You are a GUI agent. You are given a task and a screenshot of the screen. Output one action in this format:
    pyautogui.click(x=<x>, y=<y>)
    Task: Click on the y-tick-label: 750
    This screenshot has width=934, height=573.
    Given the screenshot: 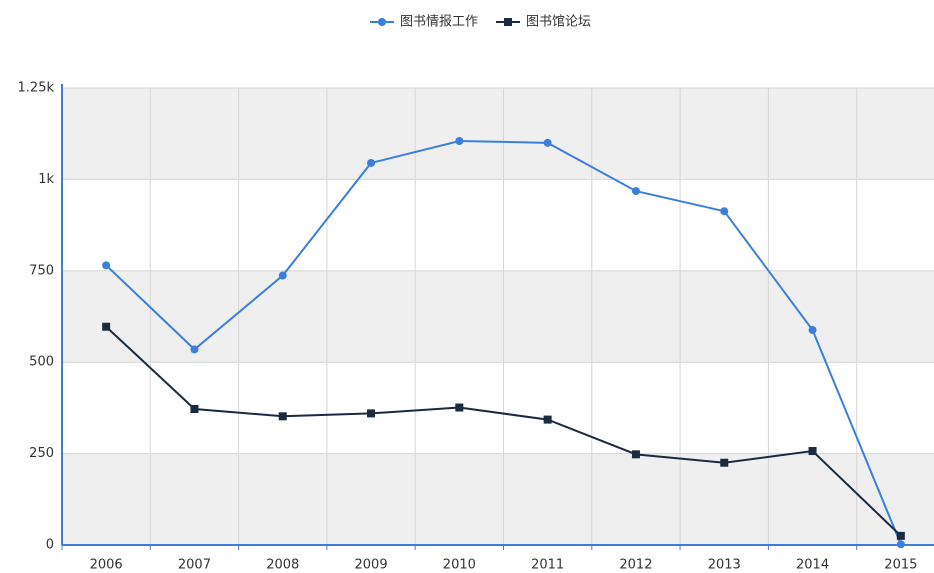 What is the action you would take?
    pyautogui.click(x=41, y=270)
    